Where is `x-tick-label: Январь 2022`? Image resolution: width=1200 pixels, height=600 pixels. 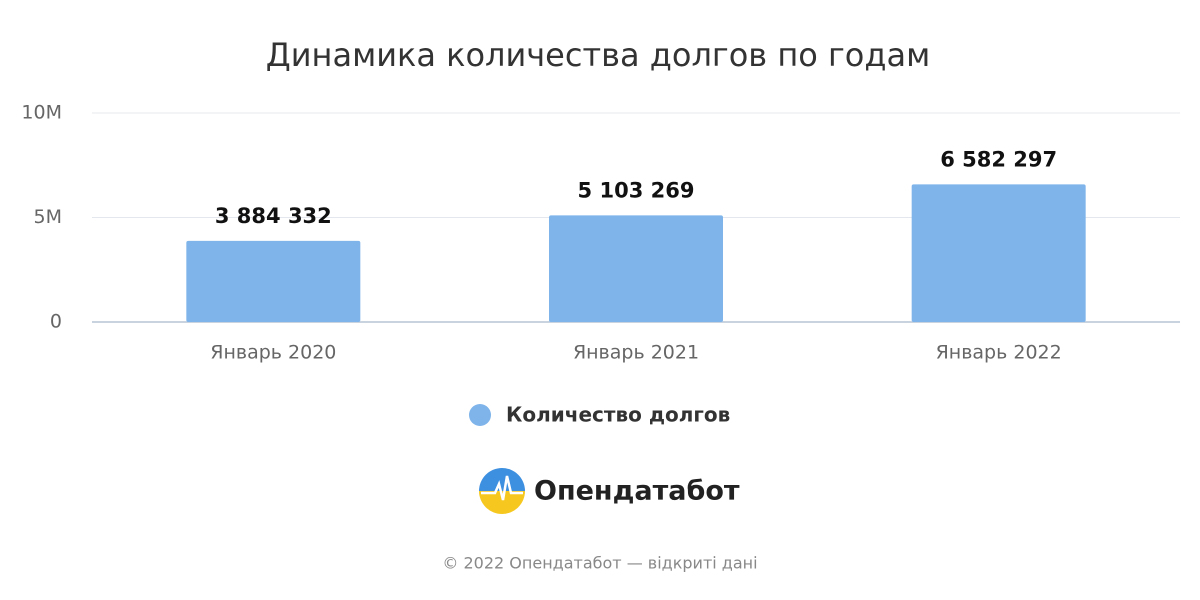
x-tick-label: Январь 2022 is located at coordinates (999, 353).